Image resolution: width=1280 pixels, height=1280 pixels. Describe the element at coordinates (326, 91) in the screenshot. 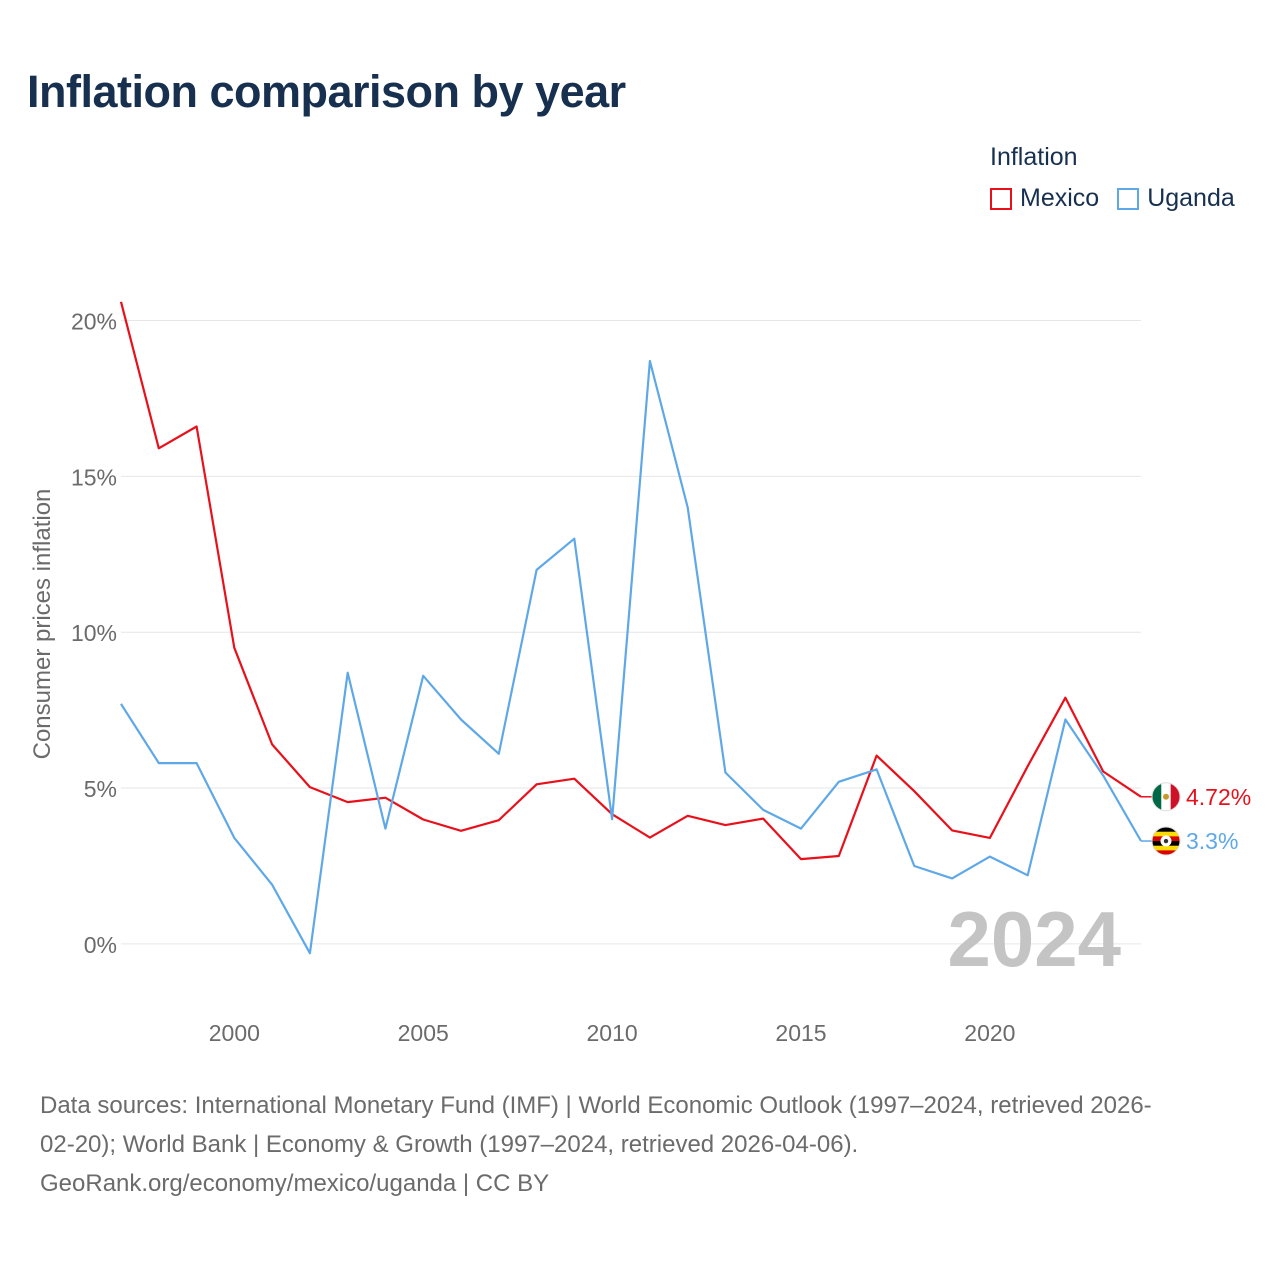

I see `chart-title: Inflation comparison by year` at that location.